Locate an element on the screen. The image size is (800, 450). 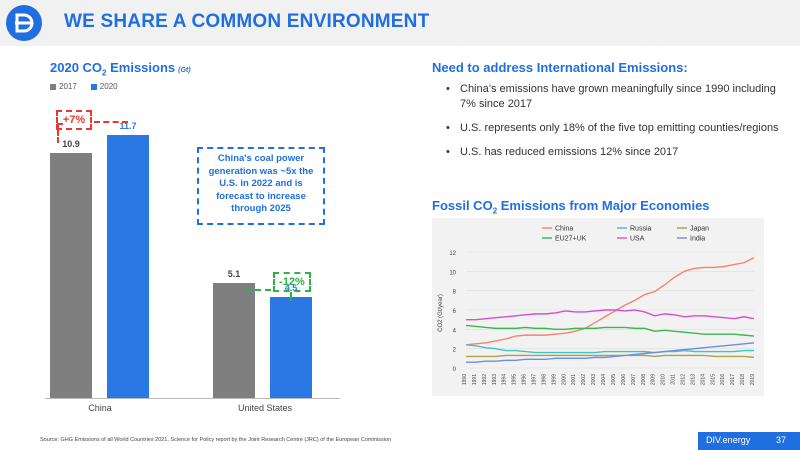
legend-swatch-2020 is located at coordinates (93, 86).